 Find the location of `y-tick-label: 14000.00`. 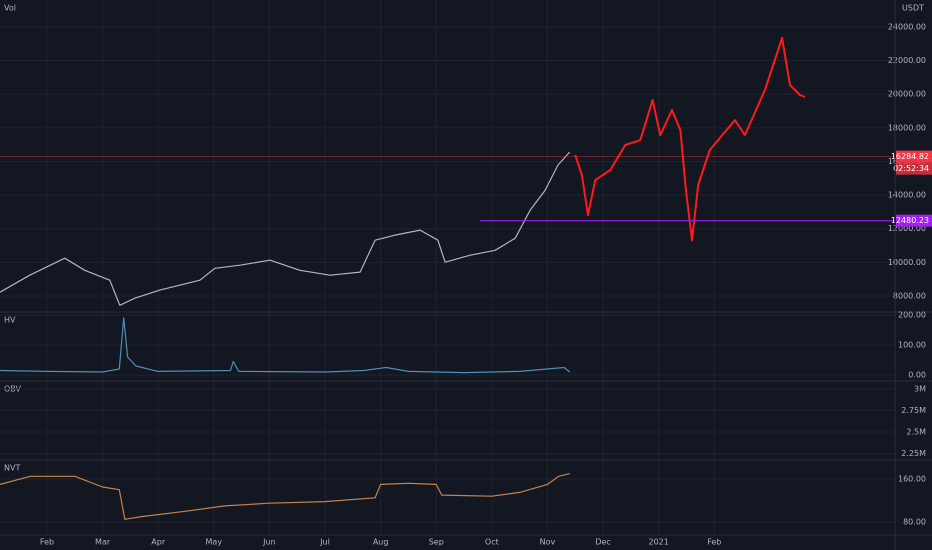

y-tick-label: 14000.00 is located at coordinates (907, 195).